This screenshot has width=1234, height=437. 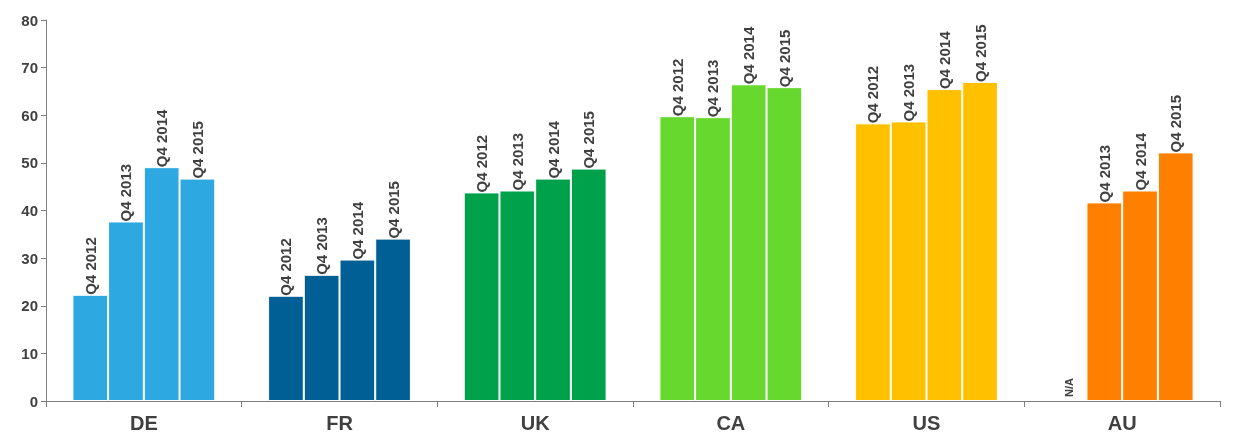 What do you see at coordinates (1122, 423) in the screenshot?
I see `x-tick-label: AU` at bounding box center [1122, 423].